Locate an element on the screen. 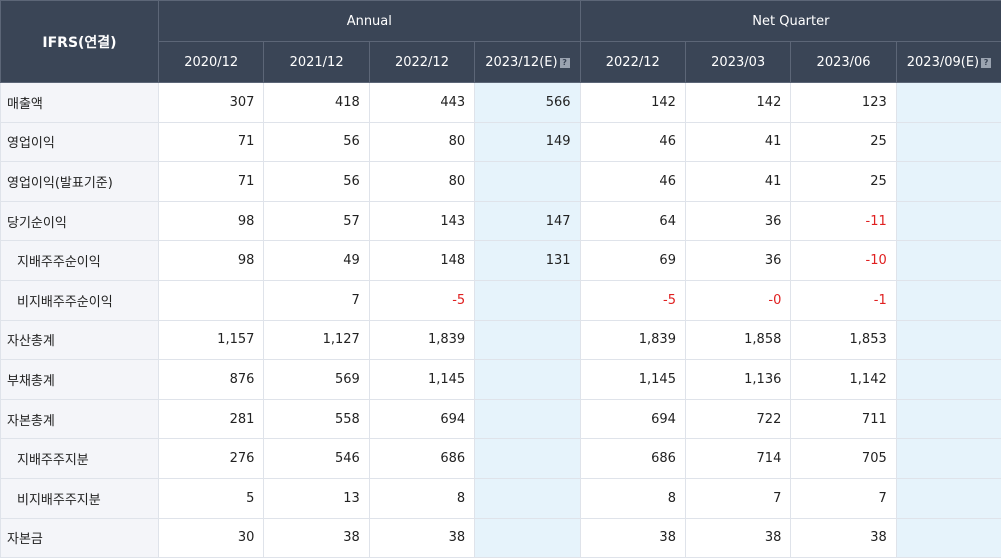 The image size is (1001, 558). table-cell: 46 is located at coordinates (632, 142).